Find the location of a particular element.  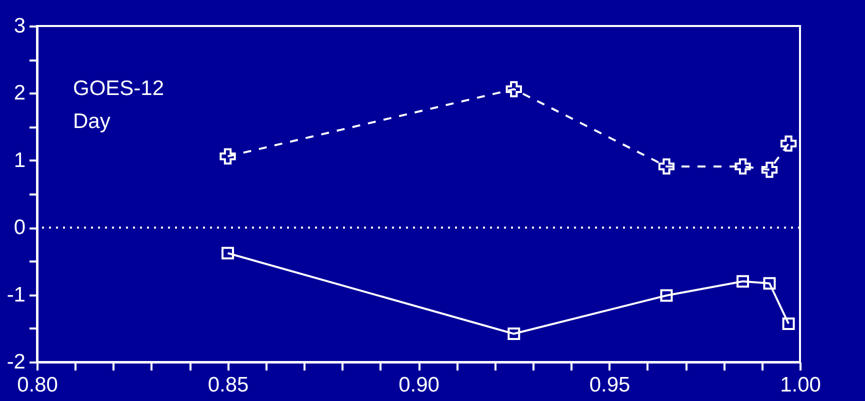

y-tick-label: -1 is located at coordinates (16, 294).